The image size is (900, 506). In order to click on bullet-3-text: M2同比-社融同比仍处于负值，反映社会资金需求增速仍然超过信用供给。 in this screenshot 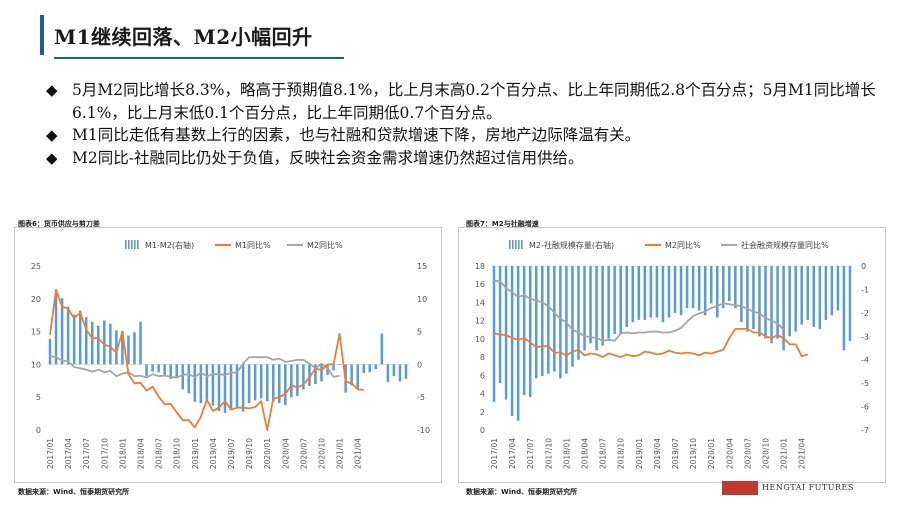, I will do `click(328, 157)`.